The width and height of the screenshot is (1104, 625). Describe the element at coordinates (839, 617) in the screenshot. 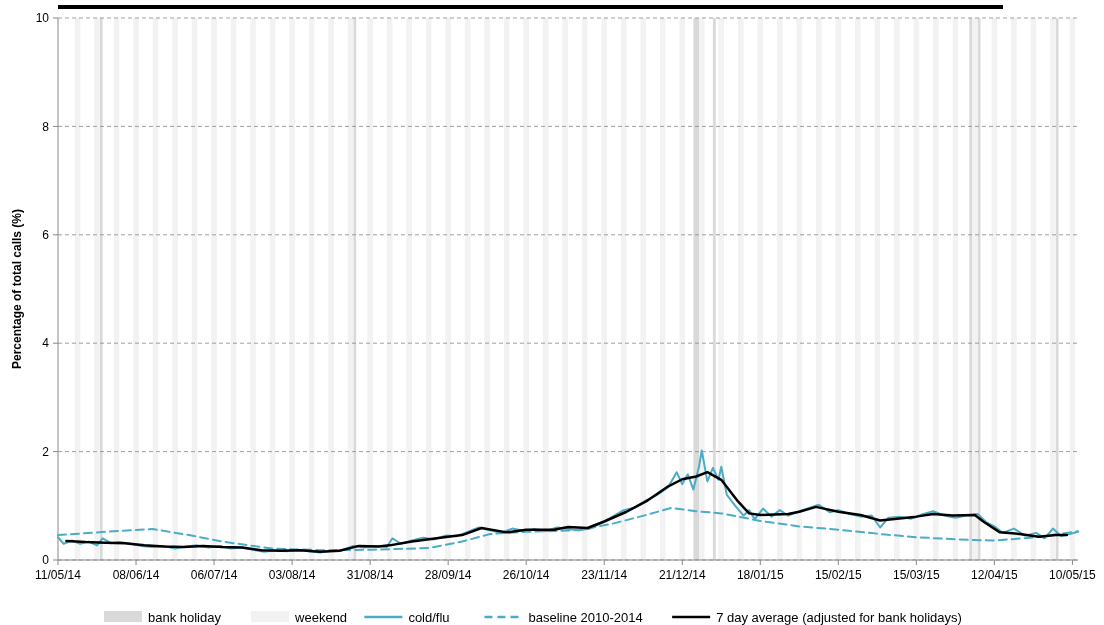

I see `legend-label: 7 day average (adjusted for bank holidays)` at that location.